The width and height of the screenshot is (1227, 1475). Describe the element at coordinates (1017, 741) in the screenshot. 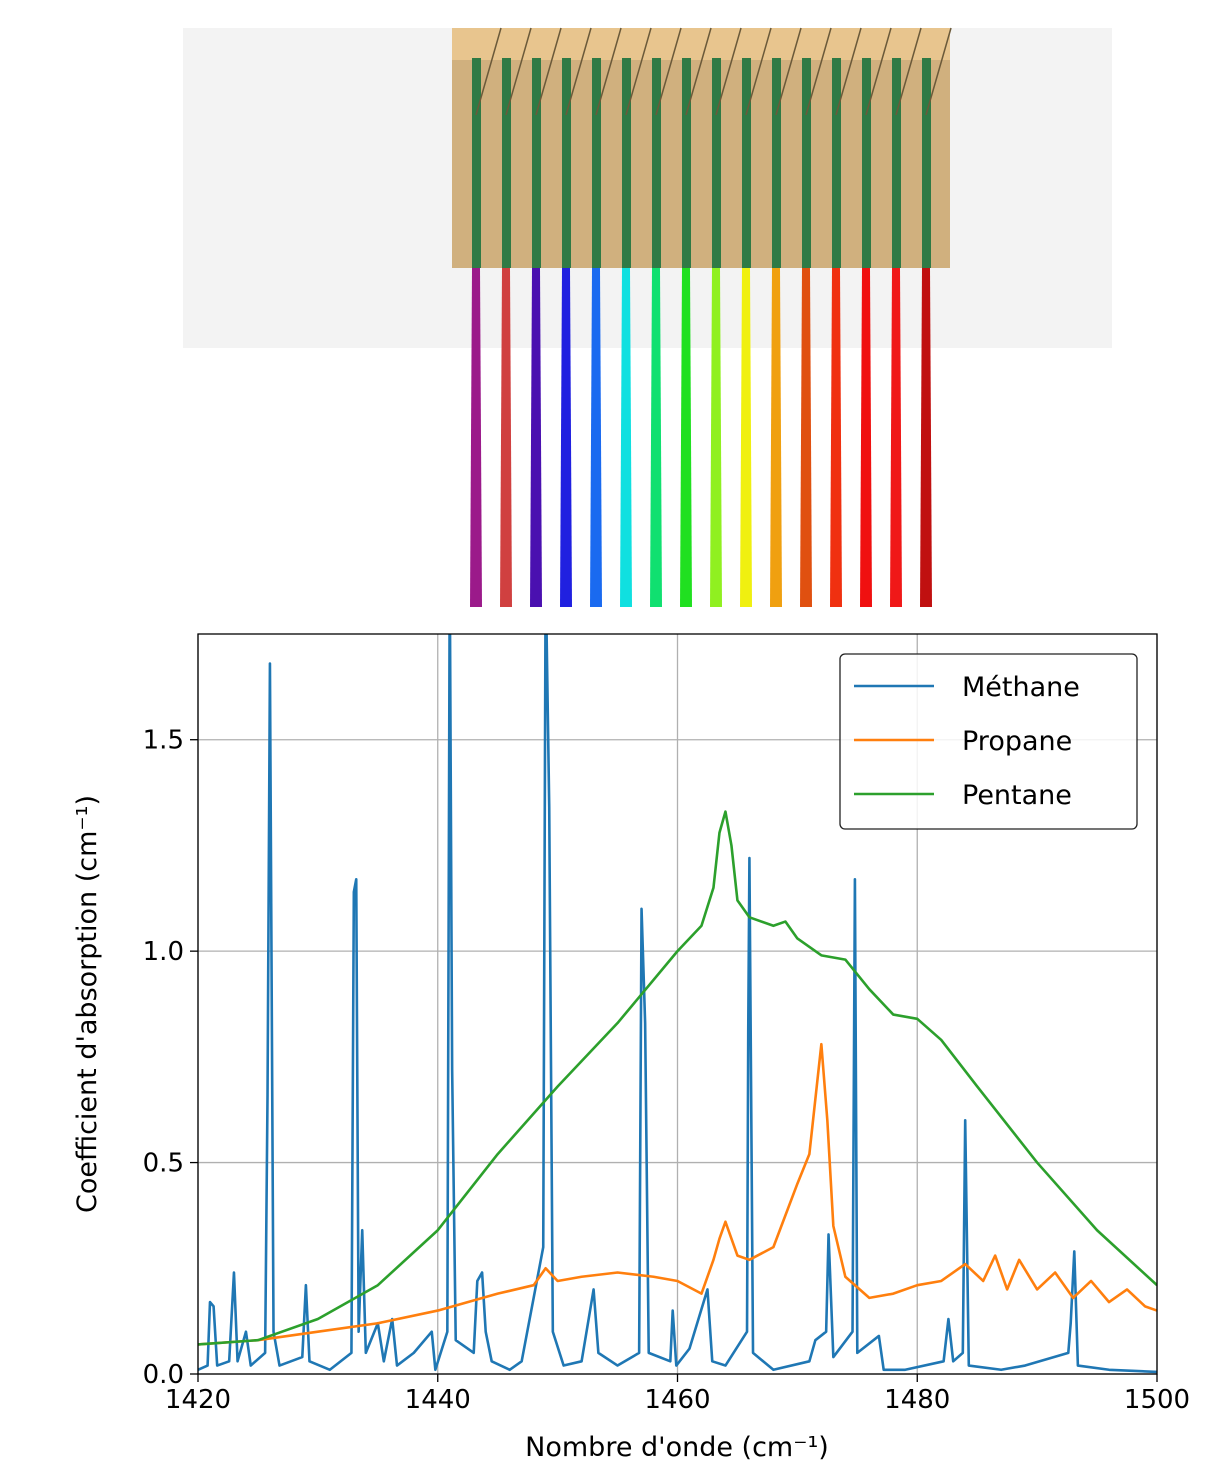

I see `legend-label: Propane` at that location.